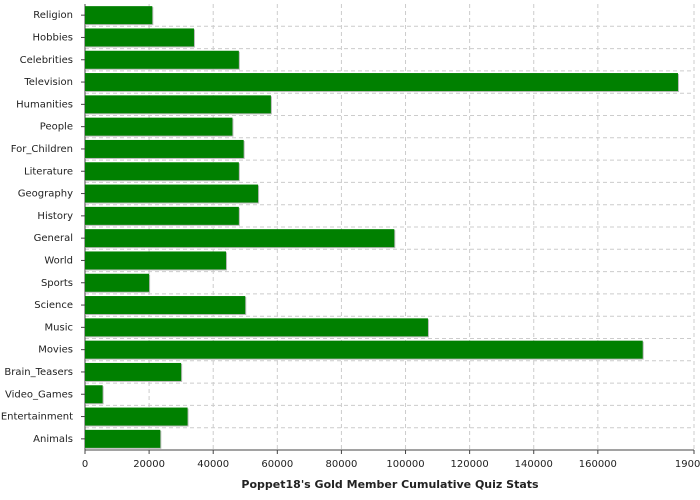 This screenshot has height=500, width=700. What do you see at coordinates (56, 127) in the screenshot?
I see `y-tick-label: People` at bounding box center [56, 127].